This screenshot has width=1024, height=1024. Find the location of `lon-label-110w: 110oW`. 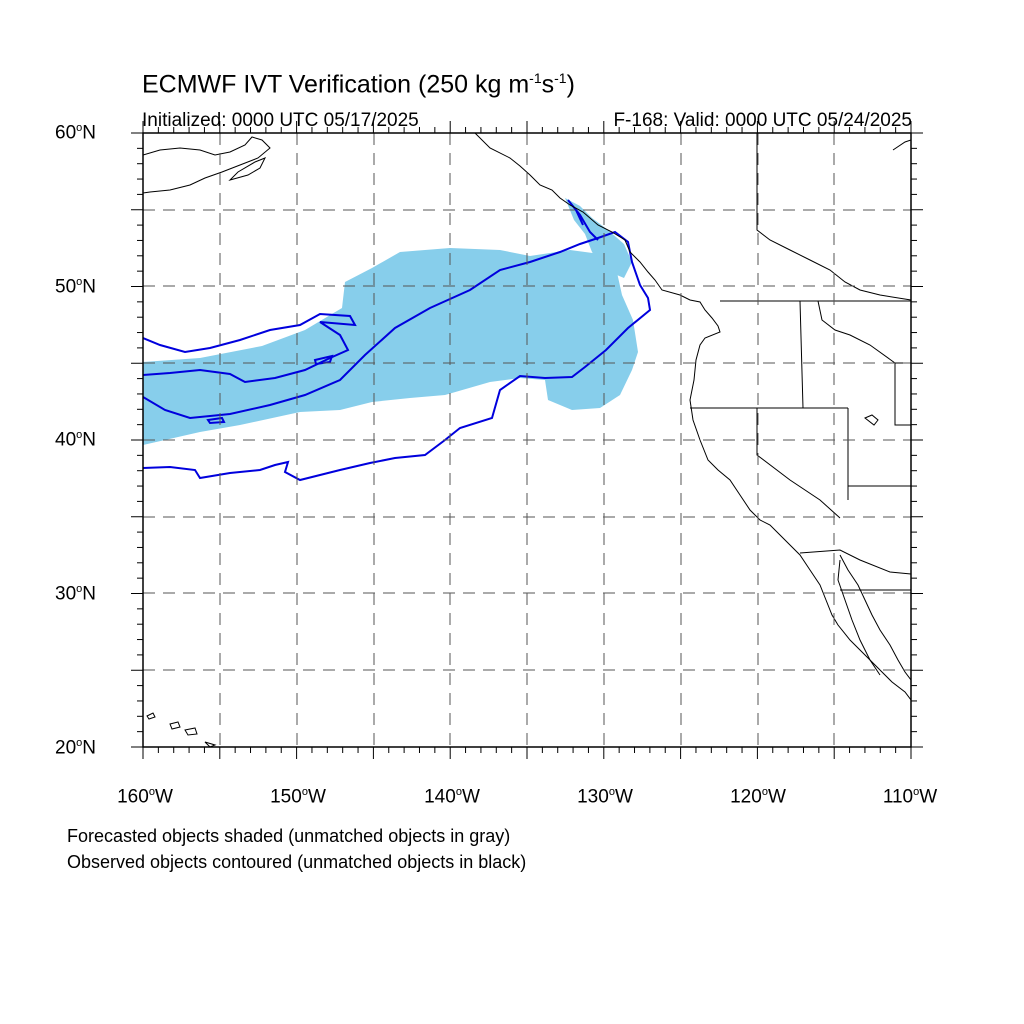

lon-label-110w: 110oW is located at coordinates (910, 797).